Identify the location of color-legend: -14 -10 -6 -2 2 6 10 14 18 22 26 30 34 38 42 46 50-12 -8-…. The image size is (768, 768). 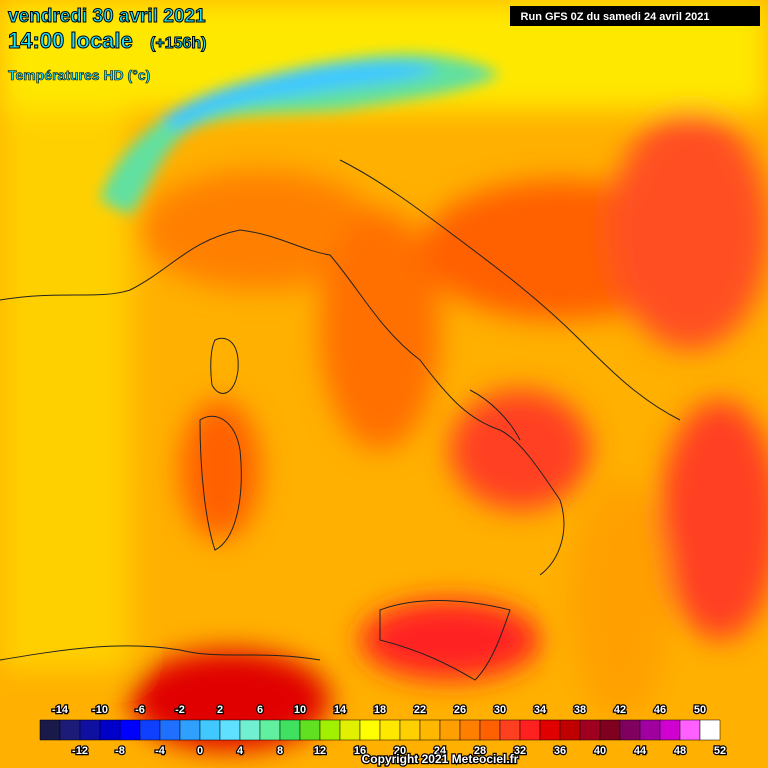
(383, 730).